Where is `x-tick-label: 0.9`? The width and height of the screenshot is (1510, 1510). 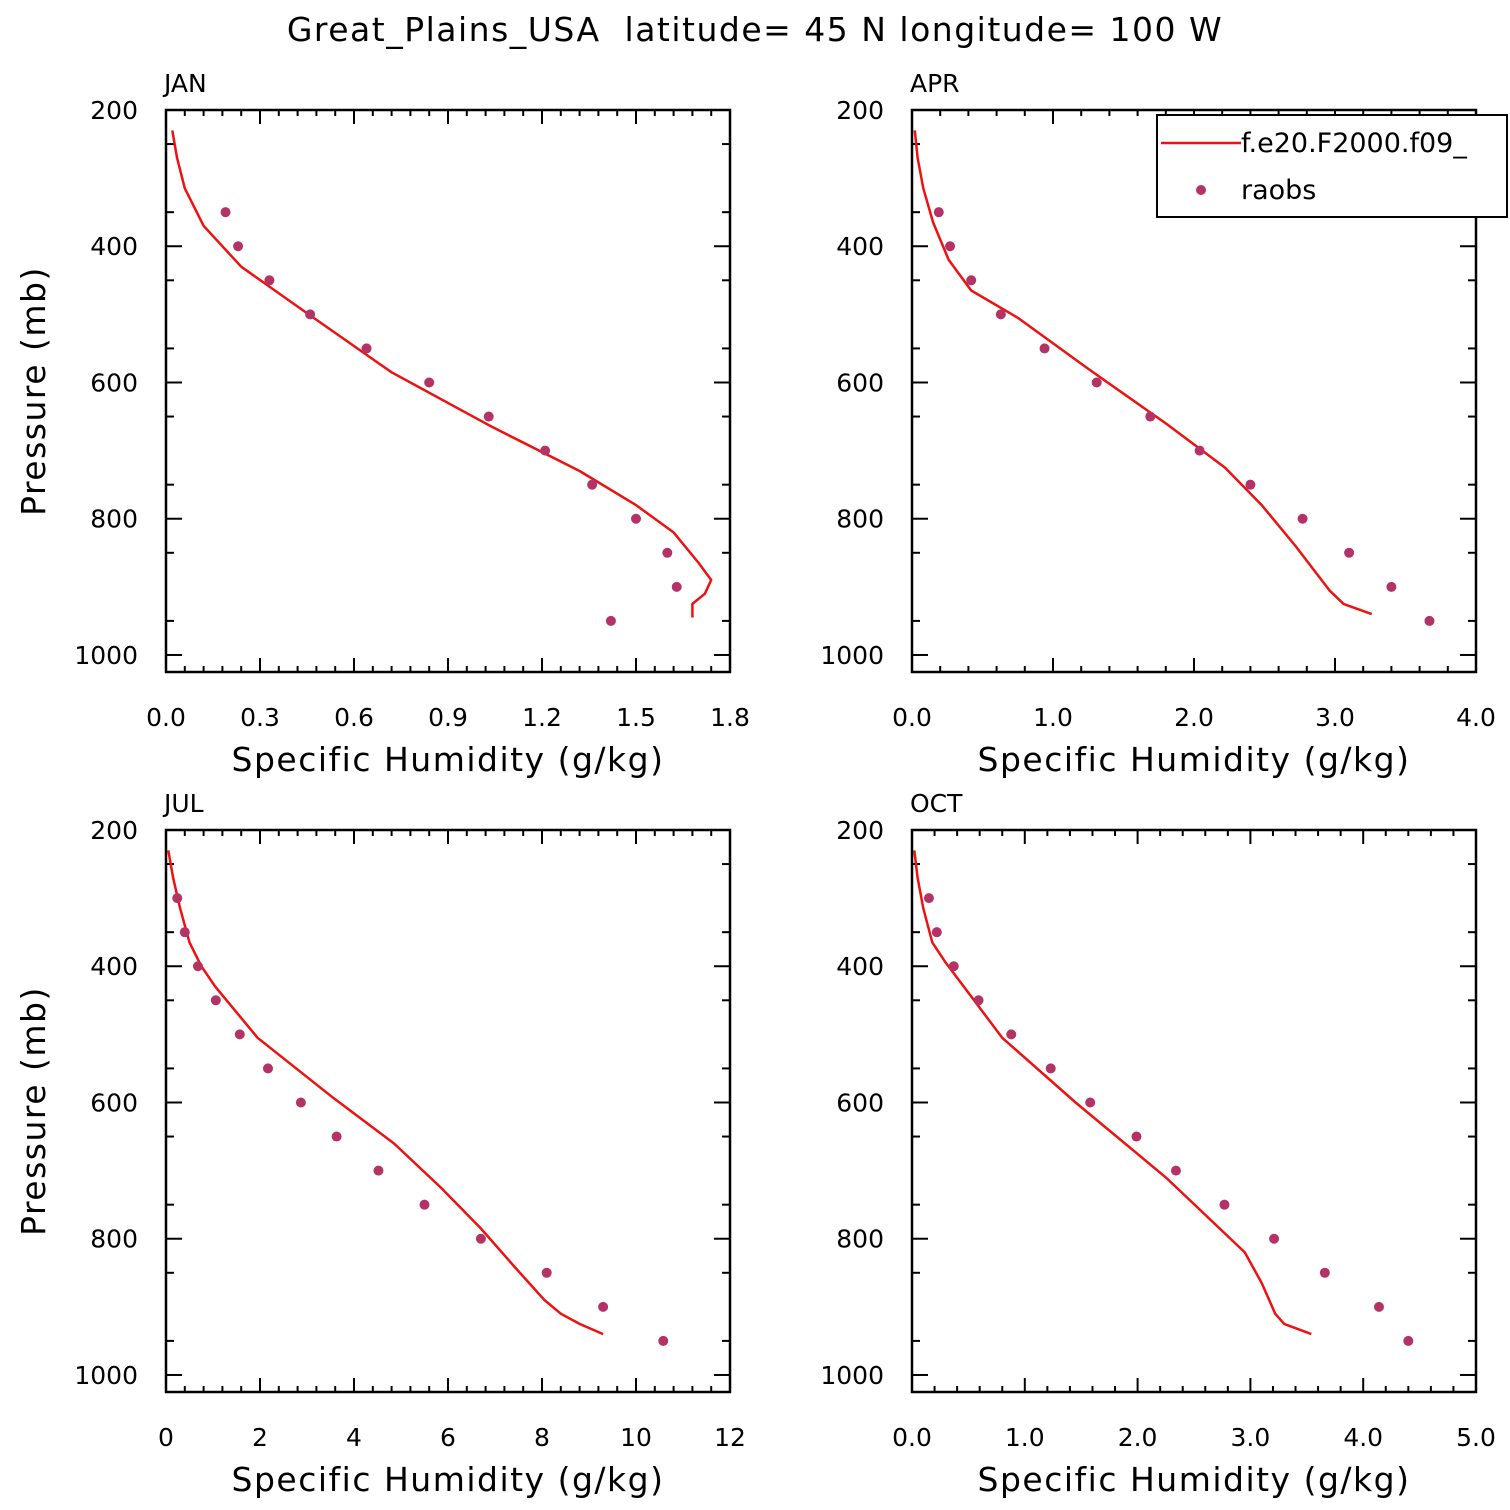
x-tick-label: 0.9 is located at coordinates (448, 717).